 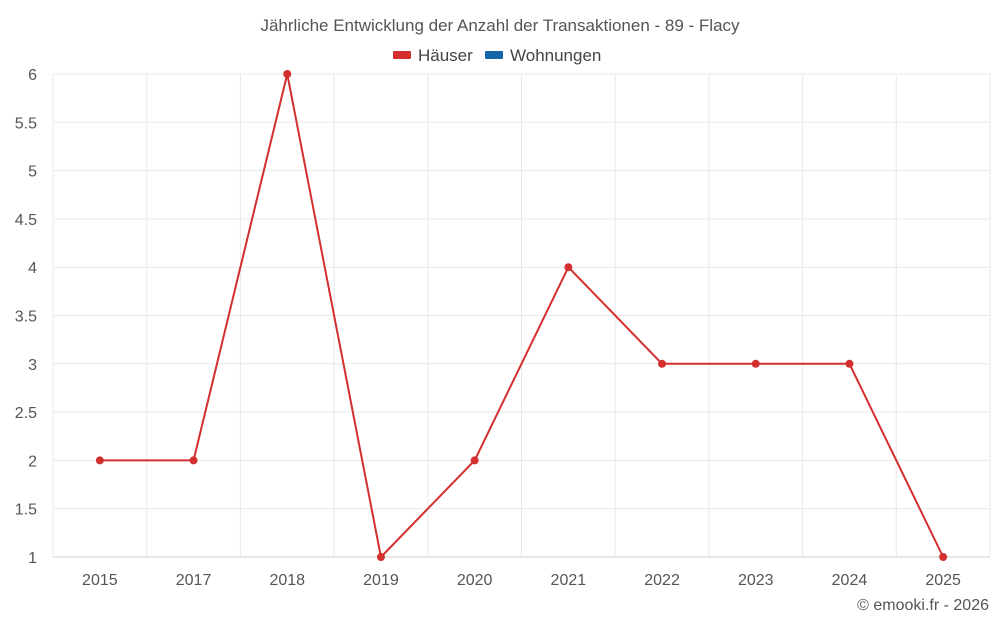 I want to click on y-tick-label: 2, so click(x=32, y=461).